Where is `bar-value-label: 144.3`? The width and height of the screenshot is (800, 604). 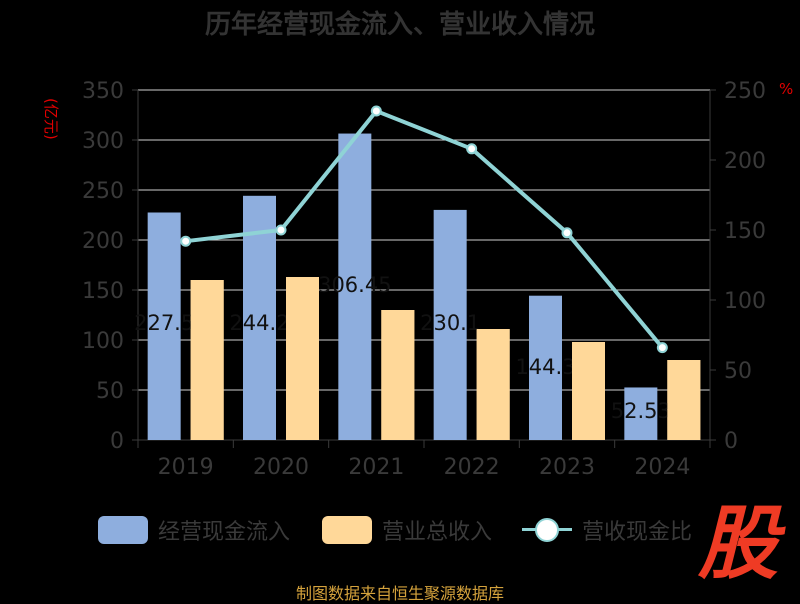 bar-value-label: 144.3 is located at coordinates (545, 367).